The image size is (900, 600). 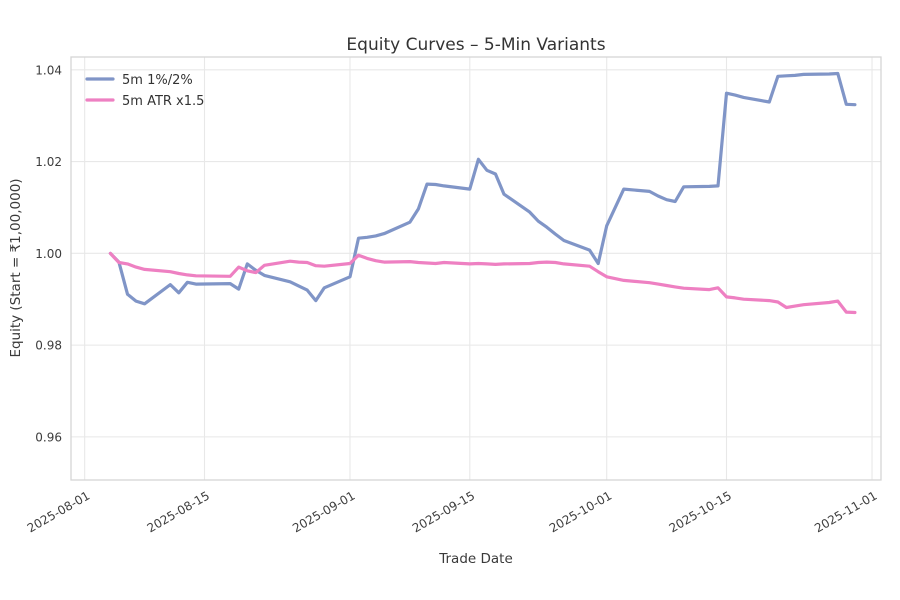 I want to click on legend: 5m 1%/2% 5m ATR x1.5, so click(x=144, y=91).